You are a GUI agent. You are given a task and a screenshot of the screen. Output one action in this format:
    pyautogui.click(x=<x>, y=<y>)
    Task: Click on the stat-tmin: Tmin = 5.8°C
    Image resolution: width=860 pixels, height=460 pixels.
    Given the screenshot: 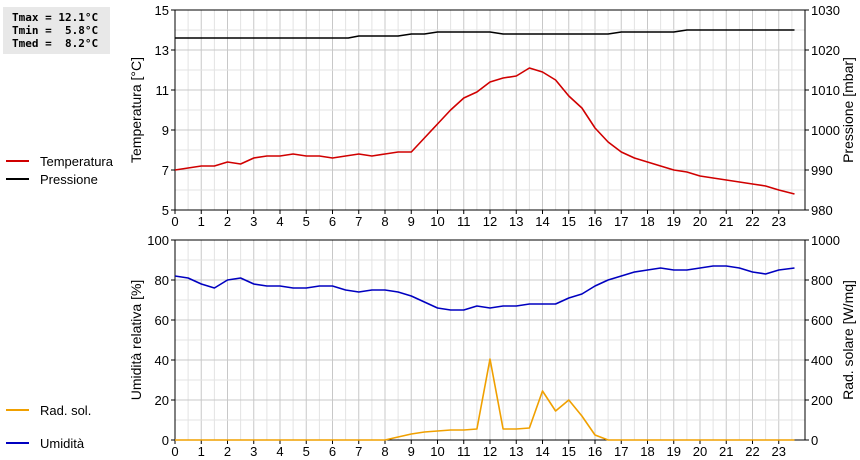 What is the action you would take?
    pyautogui.click(x=55, y=30)
    